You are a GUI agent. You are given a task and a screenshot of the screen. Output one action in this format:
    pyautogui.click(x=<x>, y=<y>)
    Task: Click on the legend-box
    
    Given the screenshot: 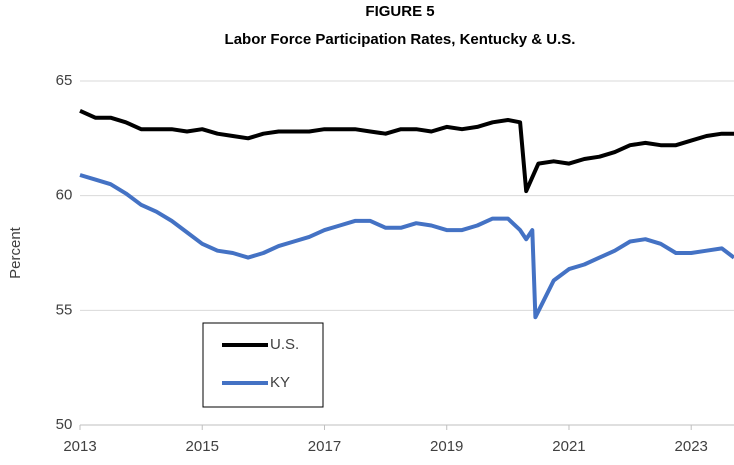 What is the action you would take?
    pyautogui.click(x=263, y=365)
    